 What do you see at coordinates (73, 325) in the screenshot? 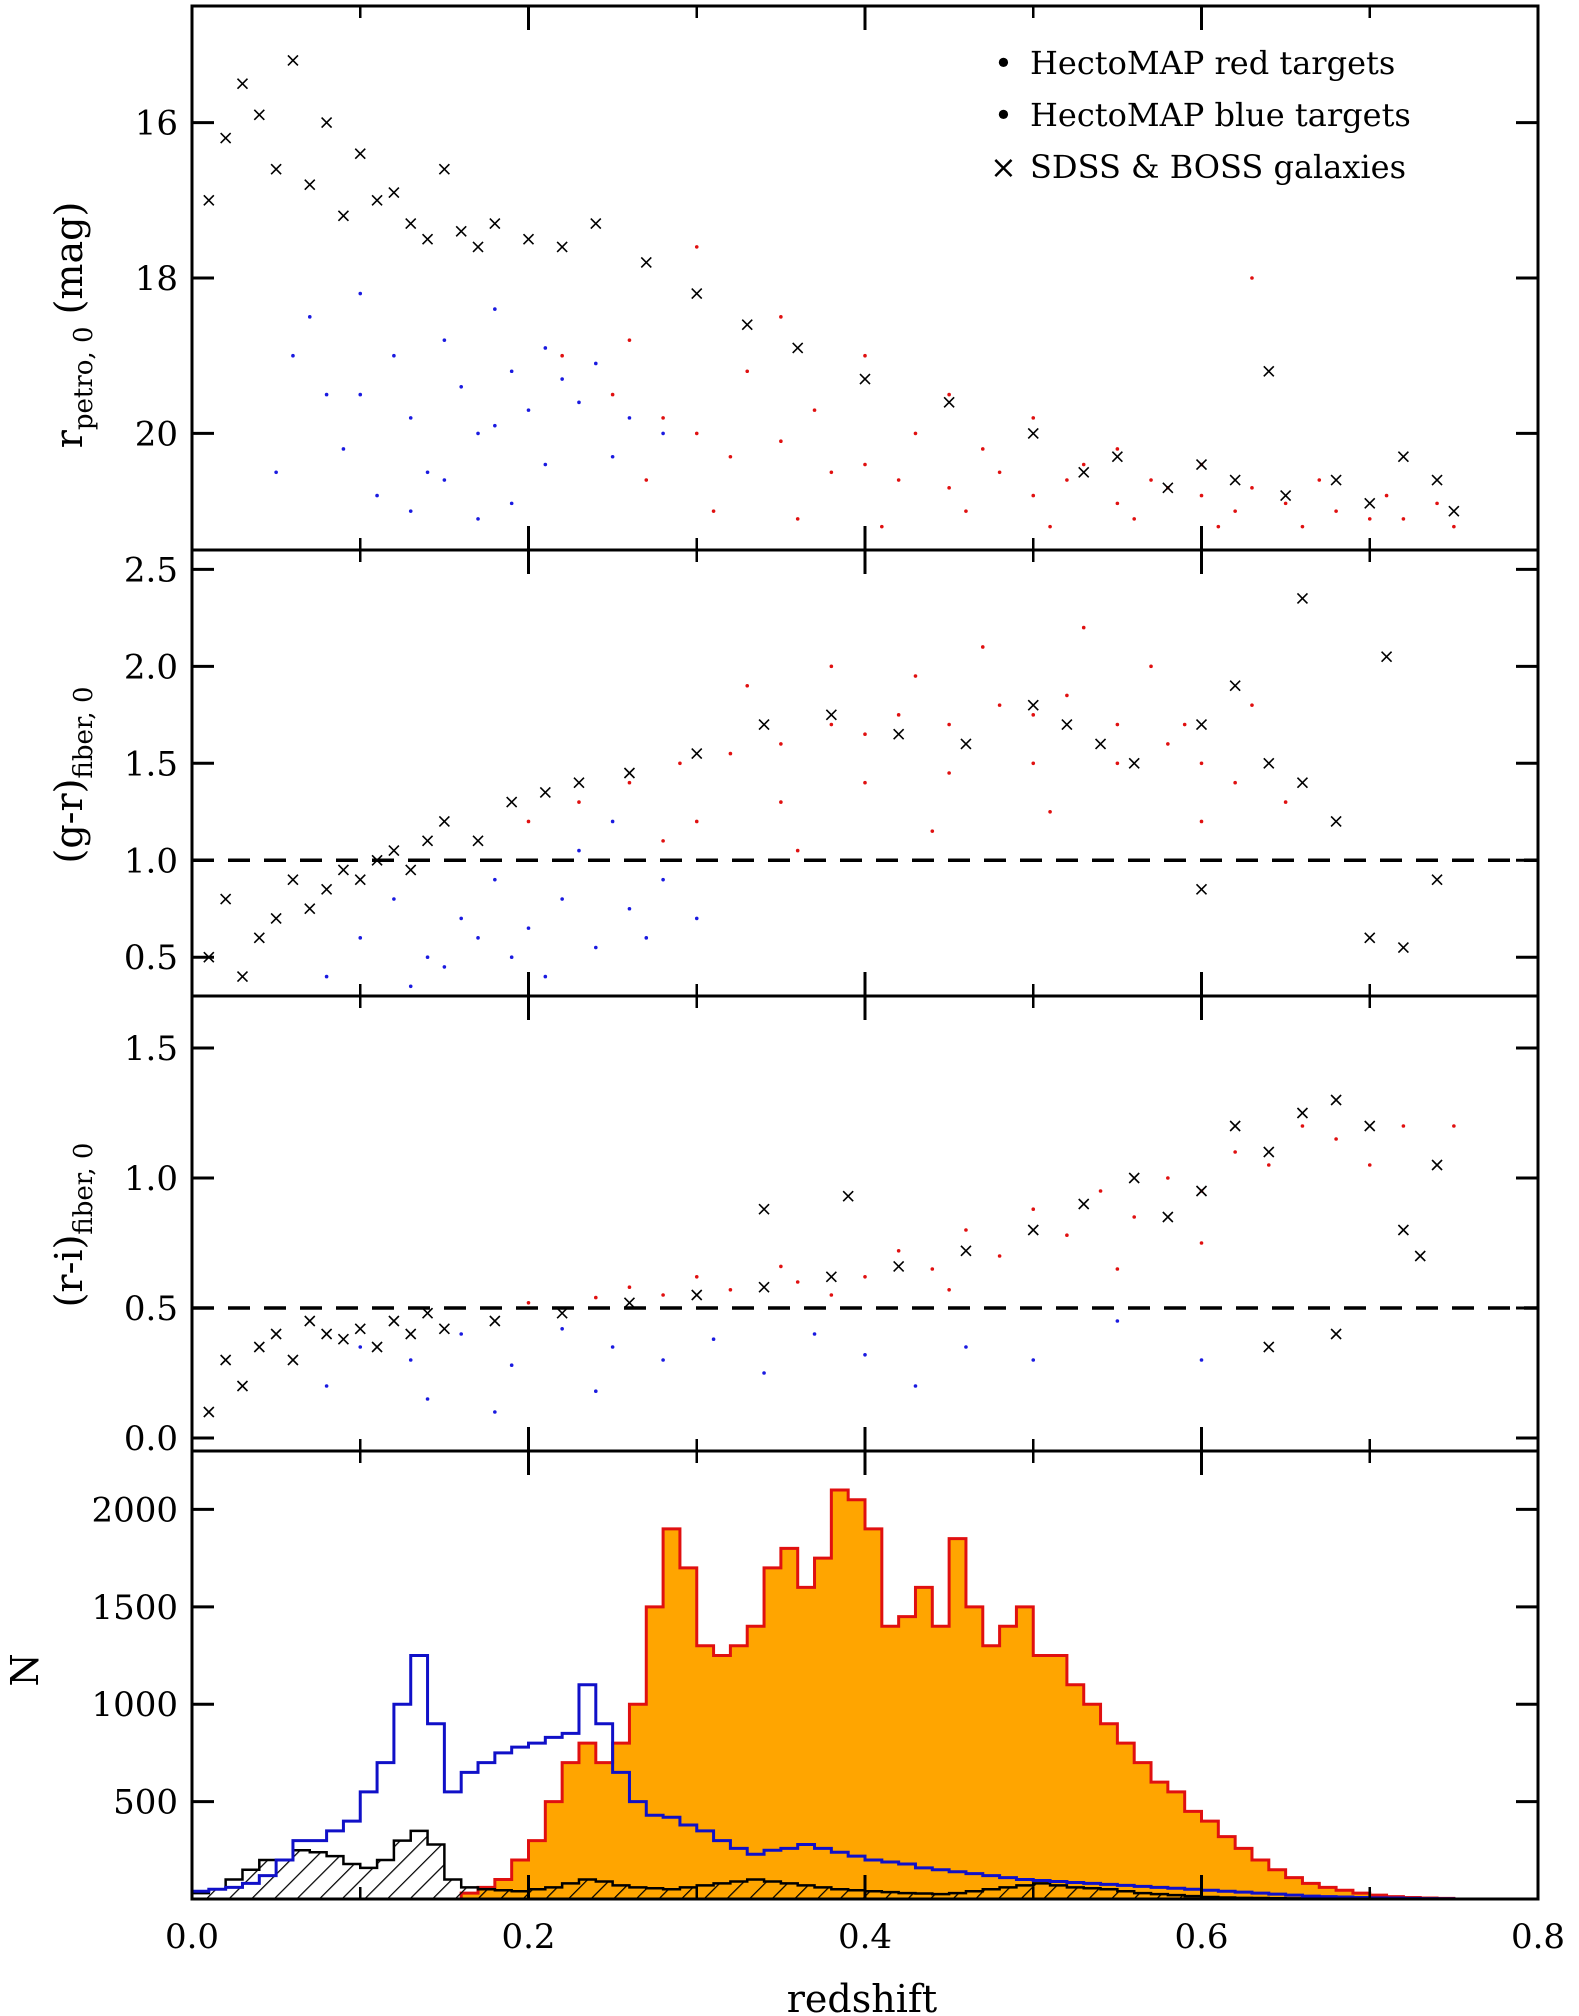
I see `magnitude-y-label: rpetro, 0 (mag)` at bounding box center [73, 325].